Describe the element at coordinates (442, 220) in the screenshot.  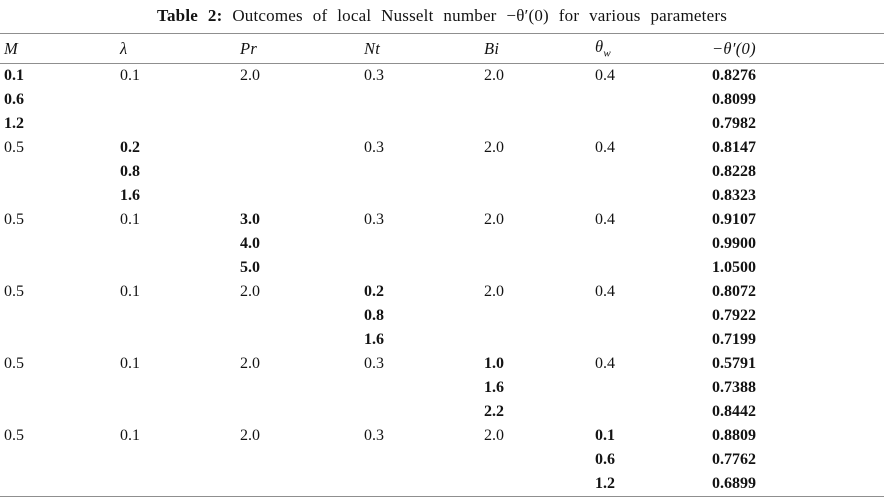
I see `table-row: 0.5 0.1 3.0 0.3 2.0 0.4 0.9107` at that location.